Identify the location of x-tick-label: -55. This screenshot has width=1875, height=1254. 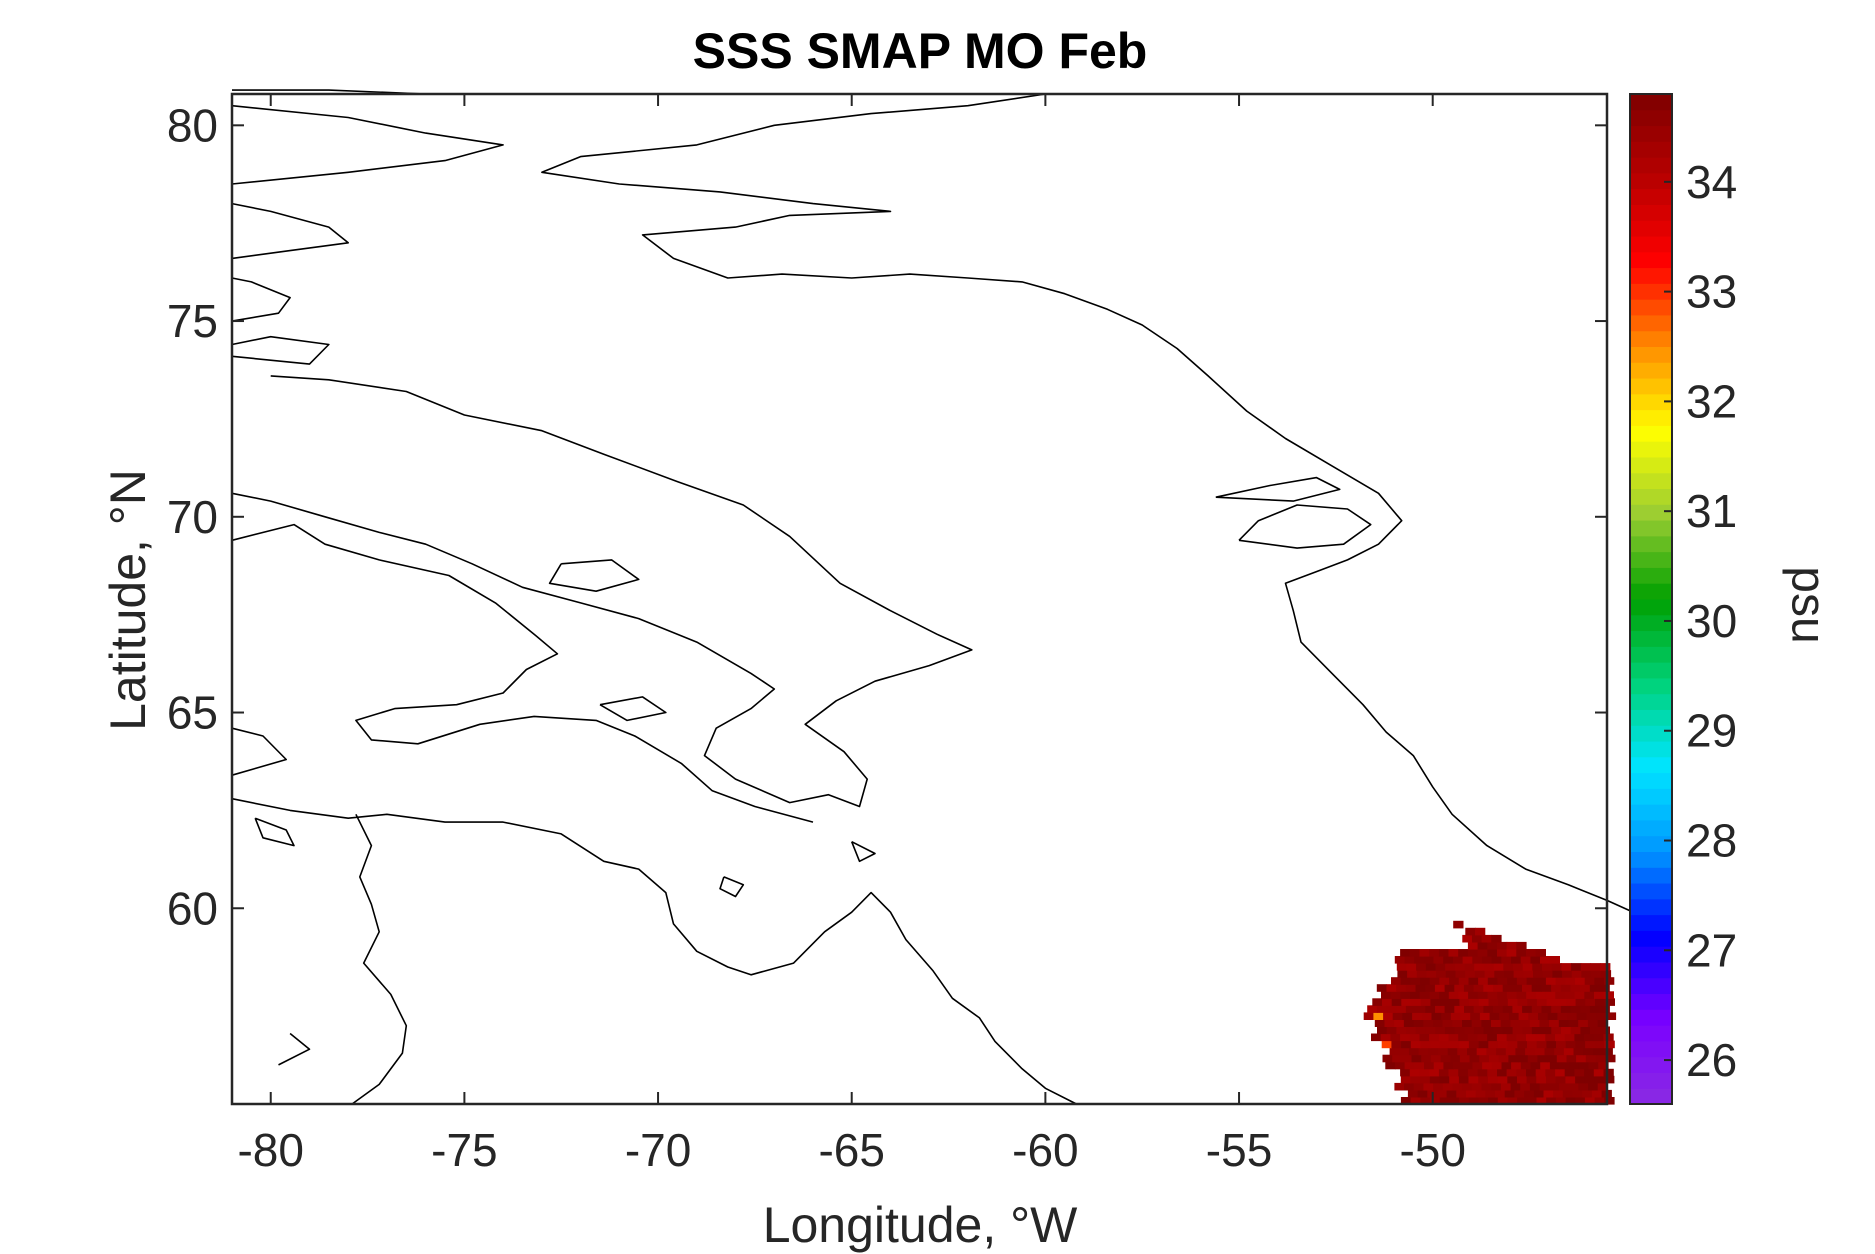
(1239, 1150).